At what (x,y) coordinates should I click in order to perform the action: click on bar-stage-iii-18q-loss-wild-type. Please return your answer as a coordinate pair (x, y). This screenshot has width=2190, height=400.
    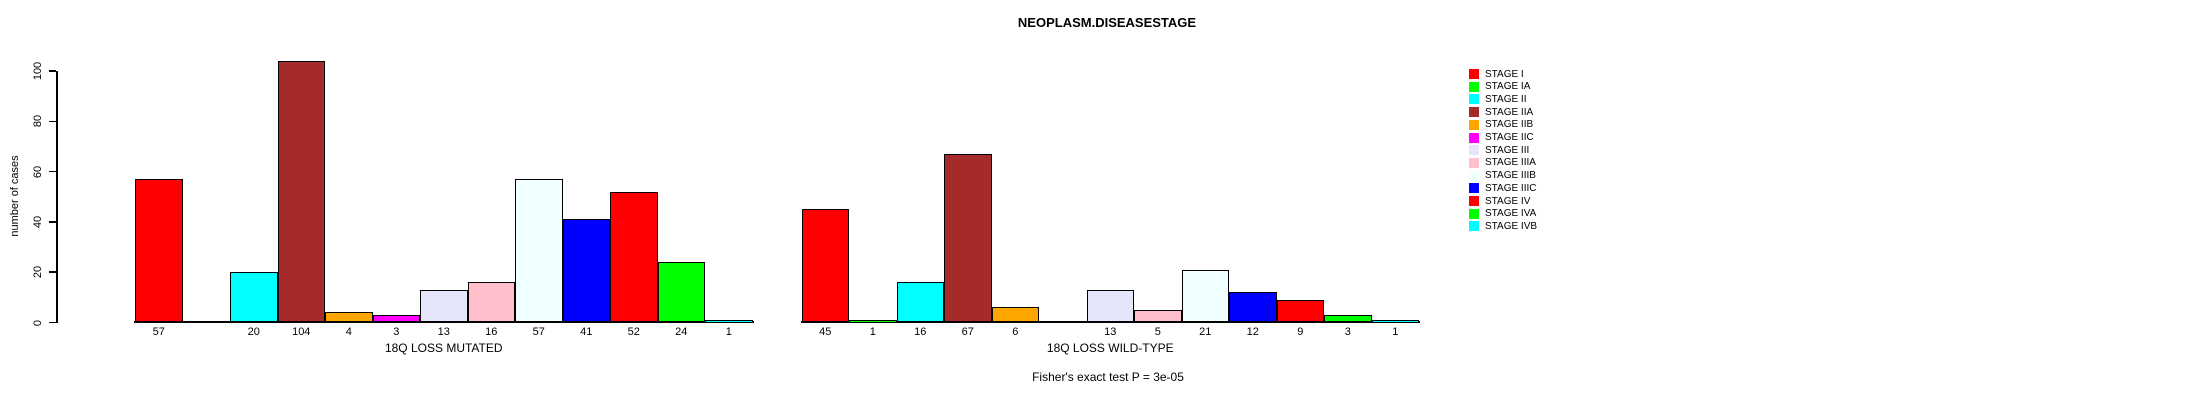
    Looking at the image, I should click on (1110, 306).